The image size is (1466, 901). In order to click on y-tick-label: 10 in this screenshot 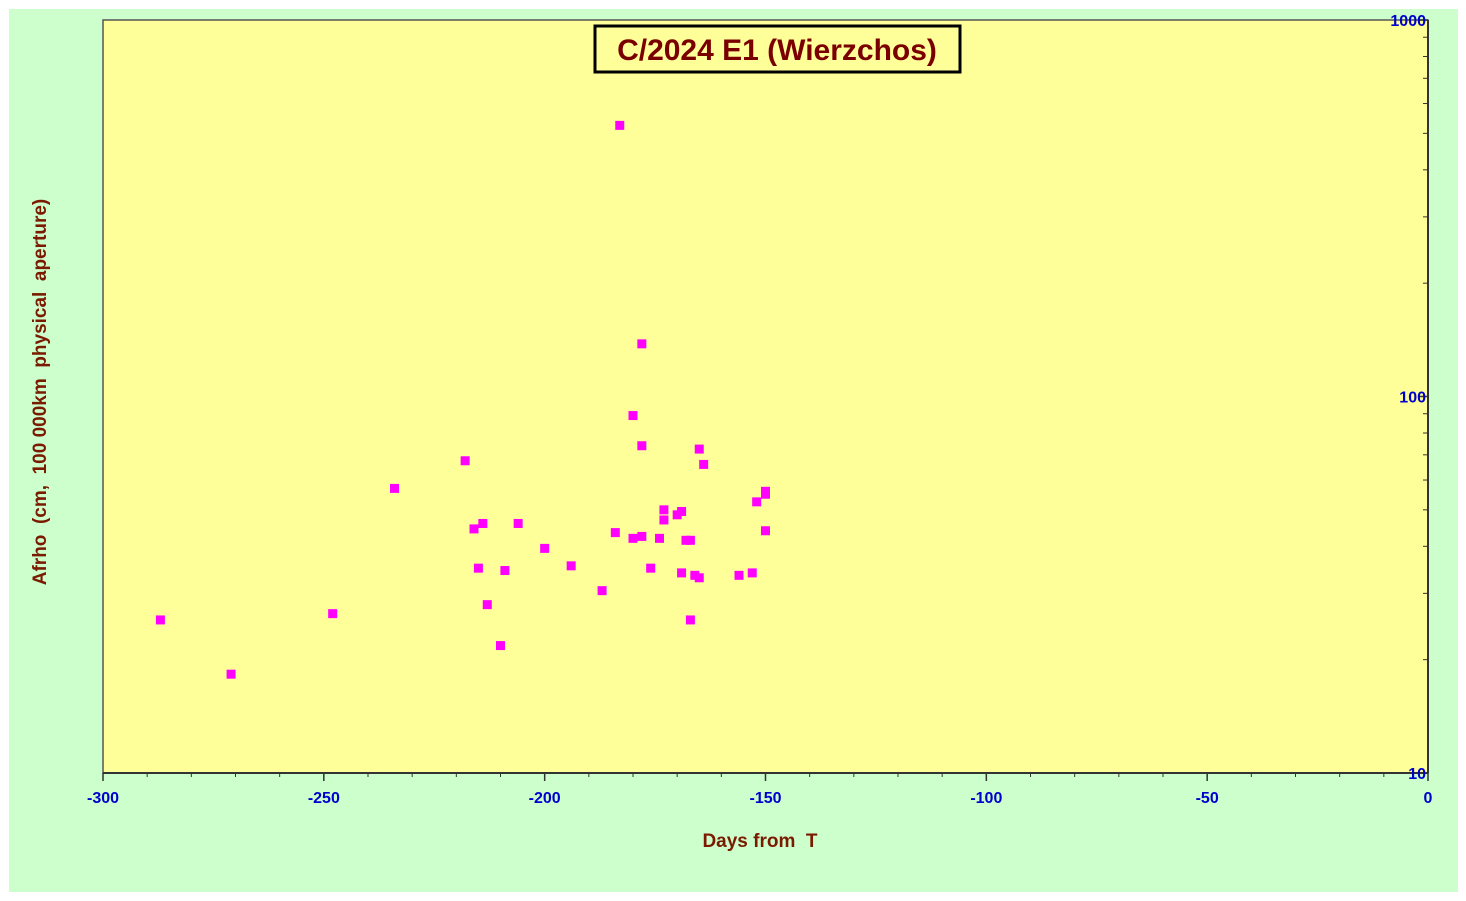, I will do `click(1417, 774)`.